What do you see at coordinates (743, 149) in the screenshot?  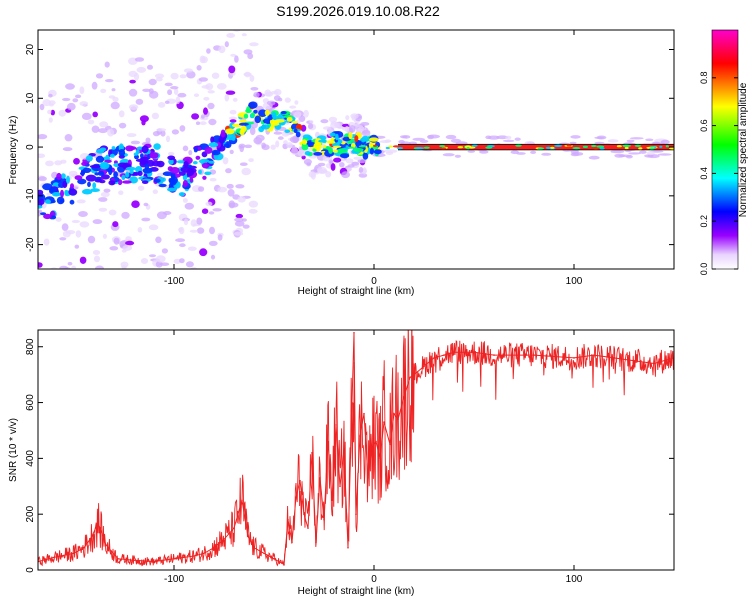 I see `colorbar-label: Normalized spectral amplitude` at bounding box center [743, 149].